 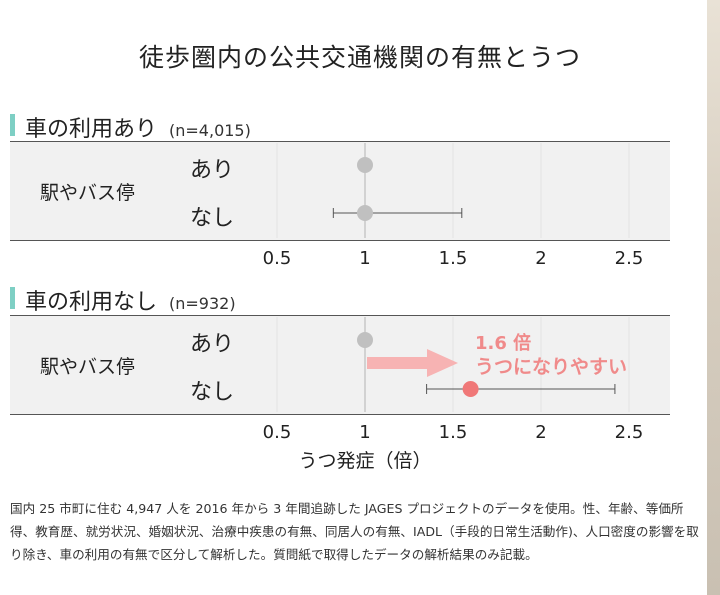 What do you see at coordinates (359, 57) in the screenshot?
I see `chart-title: 徒歩圏内の公共交通機関の有無とうつ` at bounding box center [359, 57].